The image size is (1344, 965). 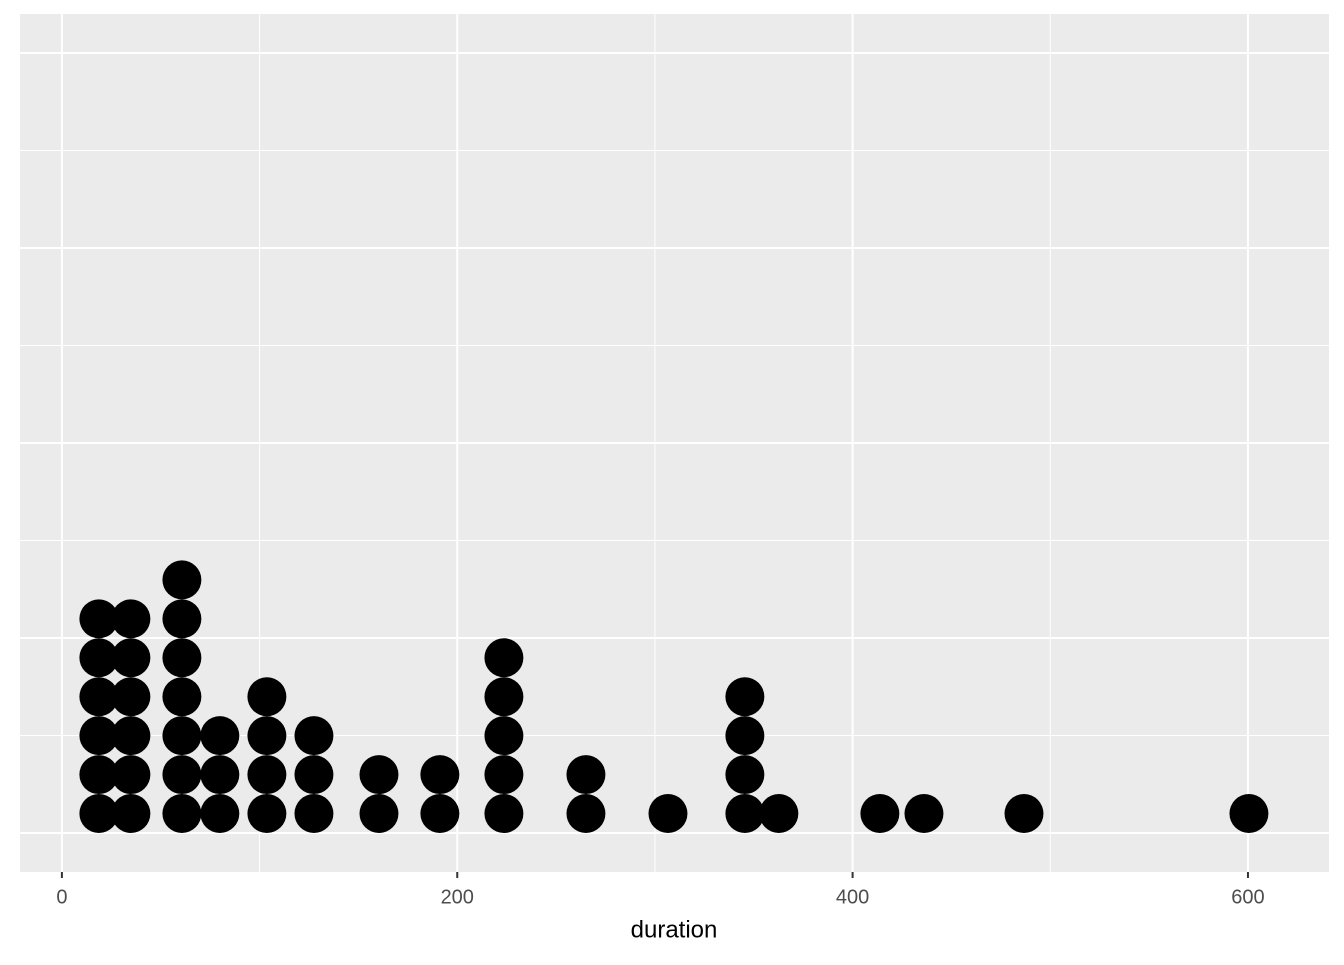 I want to click on x-tick-label: 600, so click(x=1247, y=897).